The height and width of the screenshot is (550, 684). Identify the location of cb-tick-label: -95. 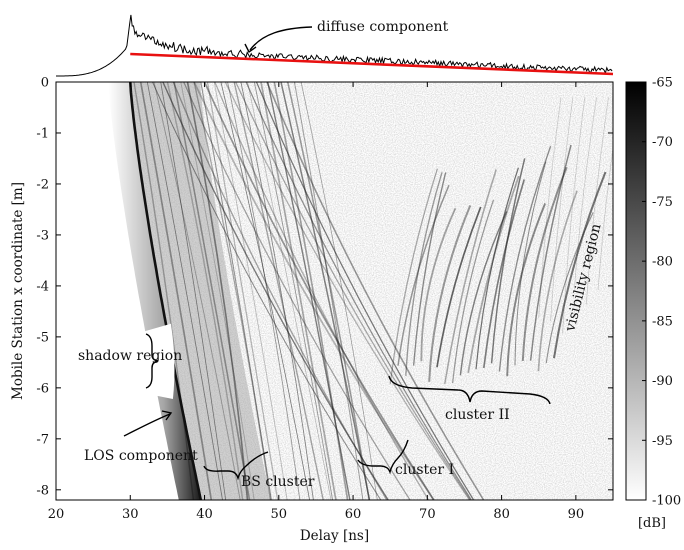
(662, 441).